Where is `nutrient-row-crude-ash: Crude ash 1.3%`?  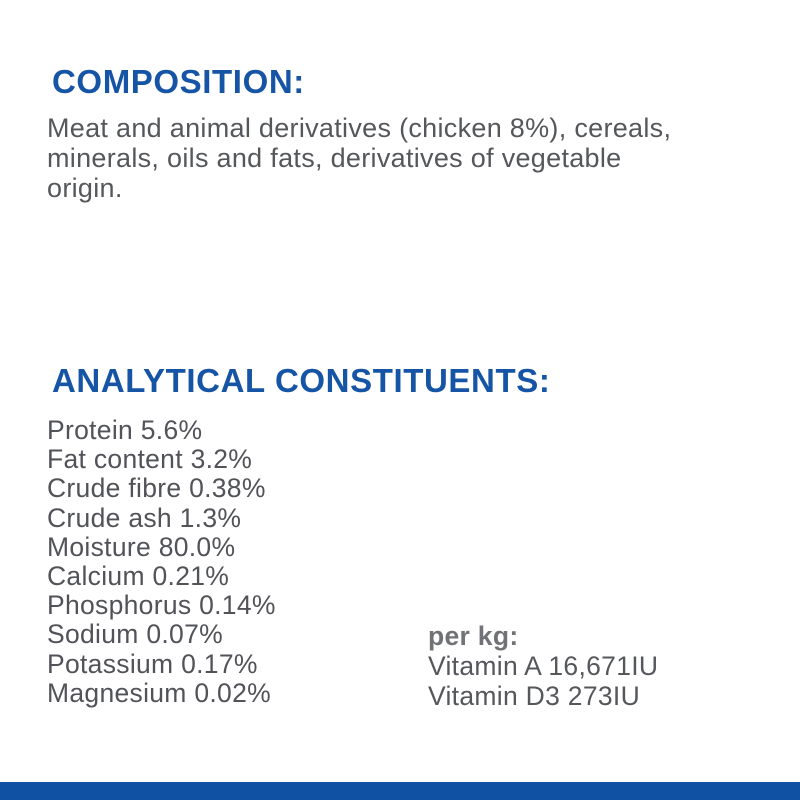 nutrient-row-crude-ash: Crude ash 1.3% is located at coordinates (161, 517).